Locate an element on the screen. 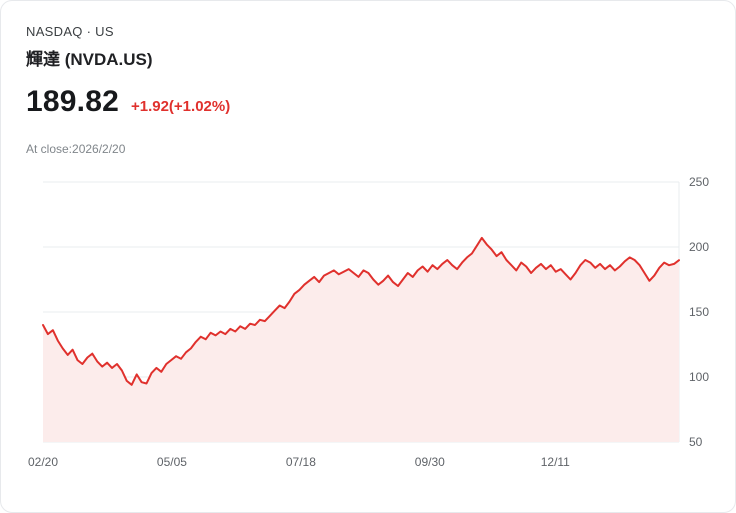 The height and width of the screenshot is (513, 736). last-price: 189.82 is located at coordinates (72, 101).